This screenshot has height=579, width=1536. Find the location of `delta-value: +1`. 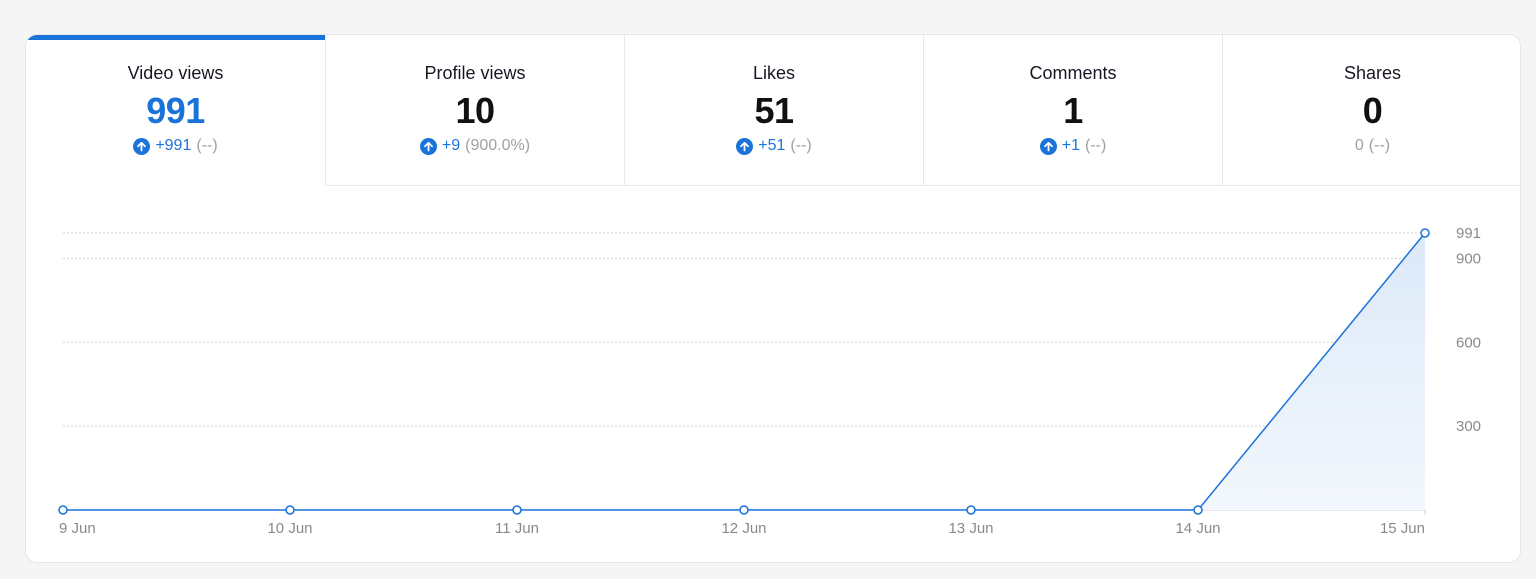

delta-value: +1 is located at coordinates (1070, 145).